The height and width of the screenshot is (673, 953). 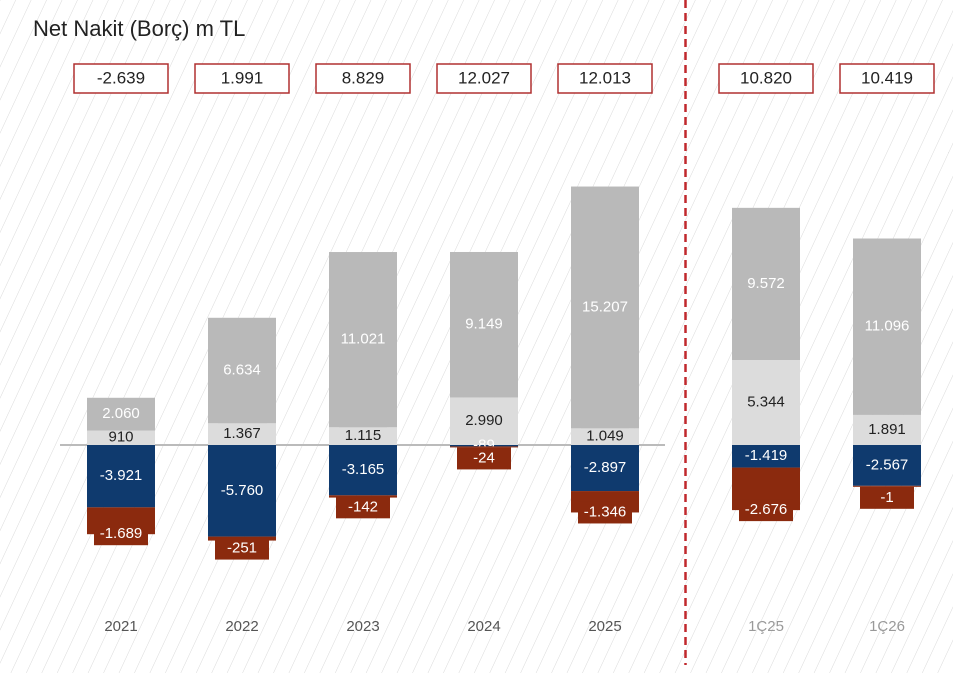 I want to click on value-label: -3.921, so click(x=121, y=475).